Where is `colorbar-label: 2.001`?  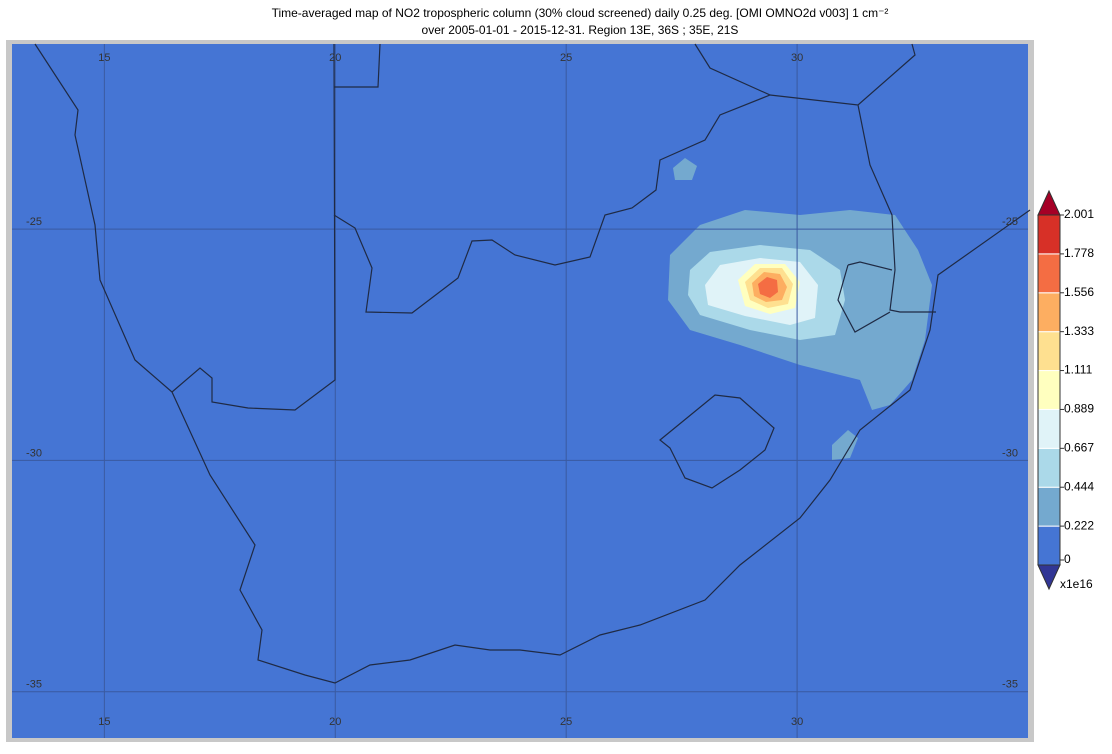
colorbar-label: 2.001 is located at coordinates (1079, 214).